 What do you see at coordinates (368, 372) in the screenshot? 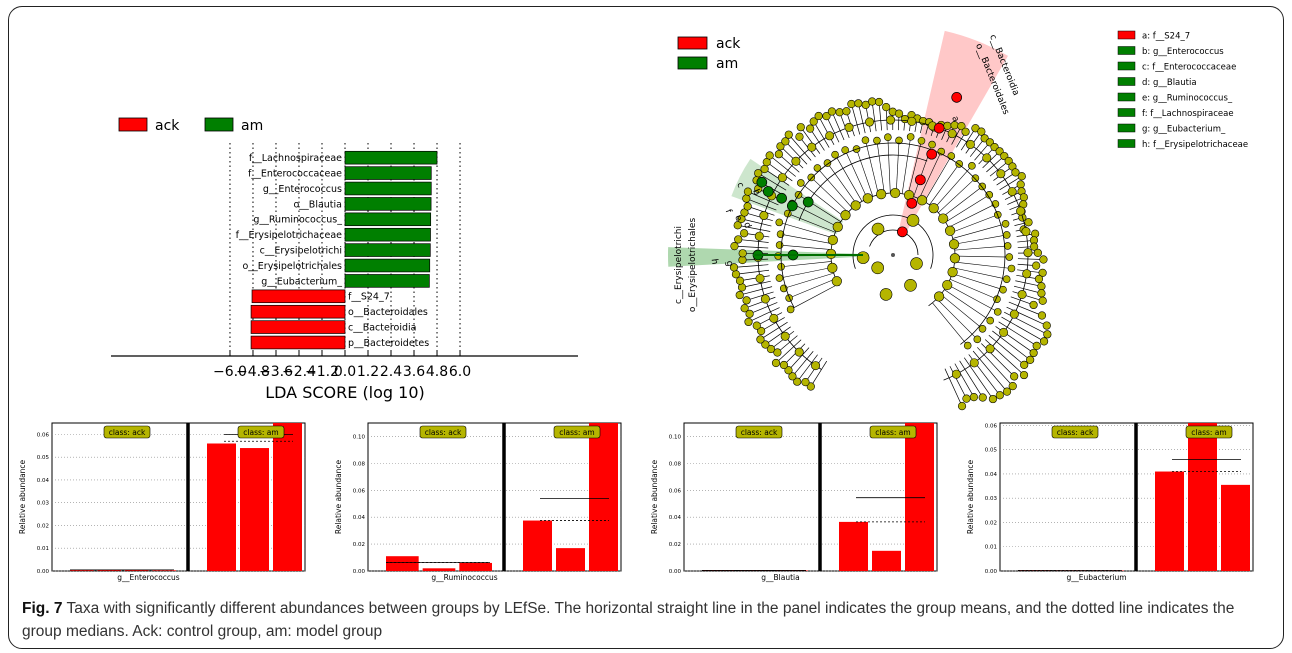
I see `x-tick-label: 1.2` at bounding box center [368, 372].